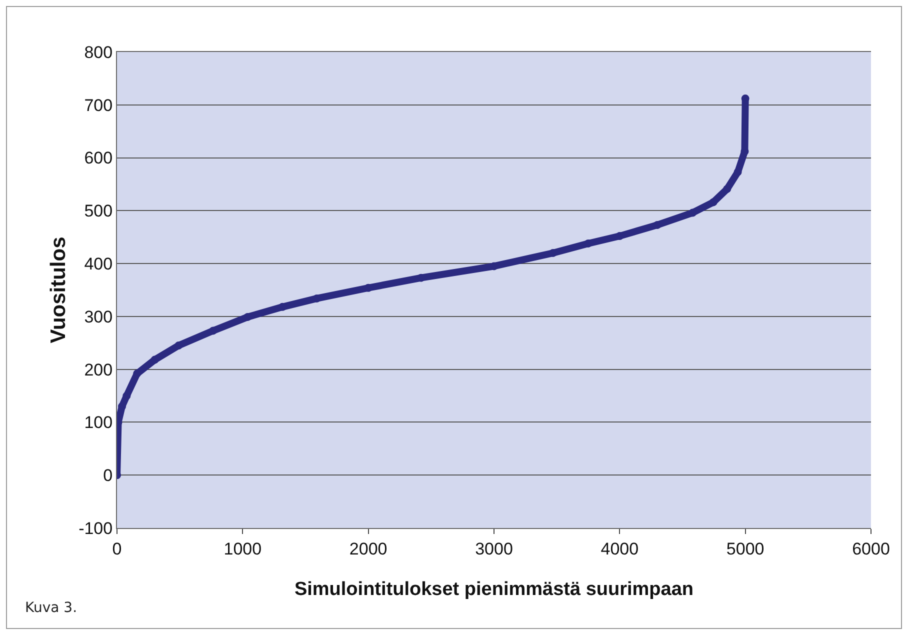 This screenshot has height=637, width=910. I want to click on y-tick-label: 200, so click(98, 370).